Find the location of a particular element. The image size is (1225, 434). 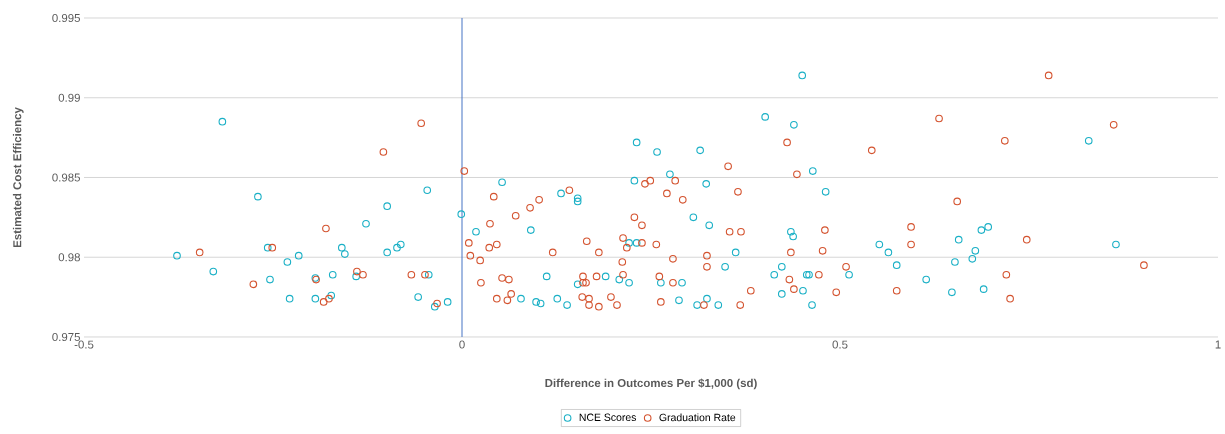

x-tick-label: -0.5 is located at coordinates (84, 344).